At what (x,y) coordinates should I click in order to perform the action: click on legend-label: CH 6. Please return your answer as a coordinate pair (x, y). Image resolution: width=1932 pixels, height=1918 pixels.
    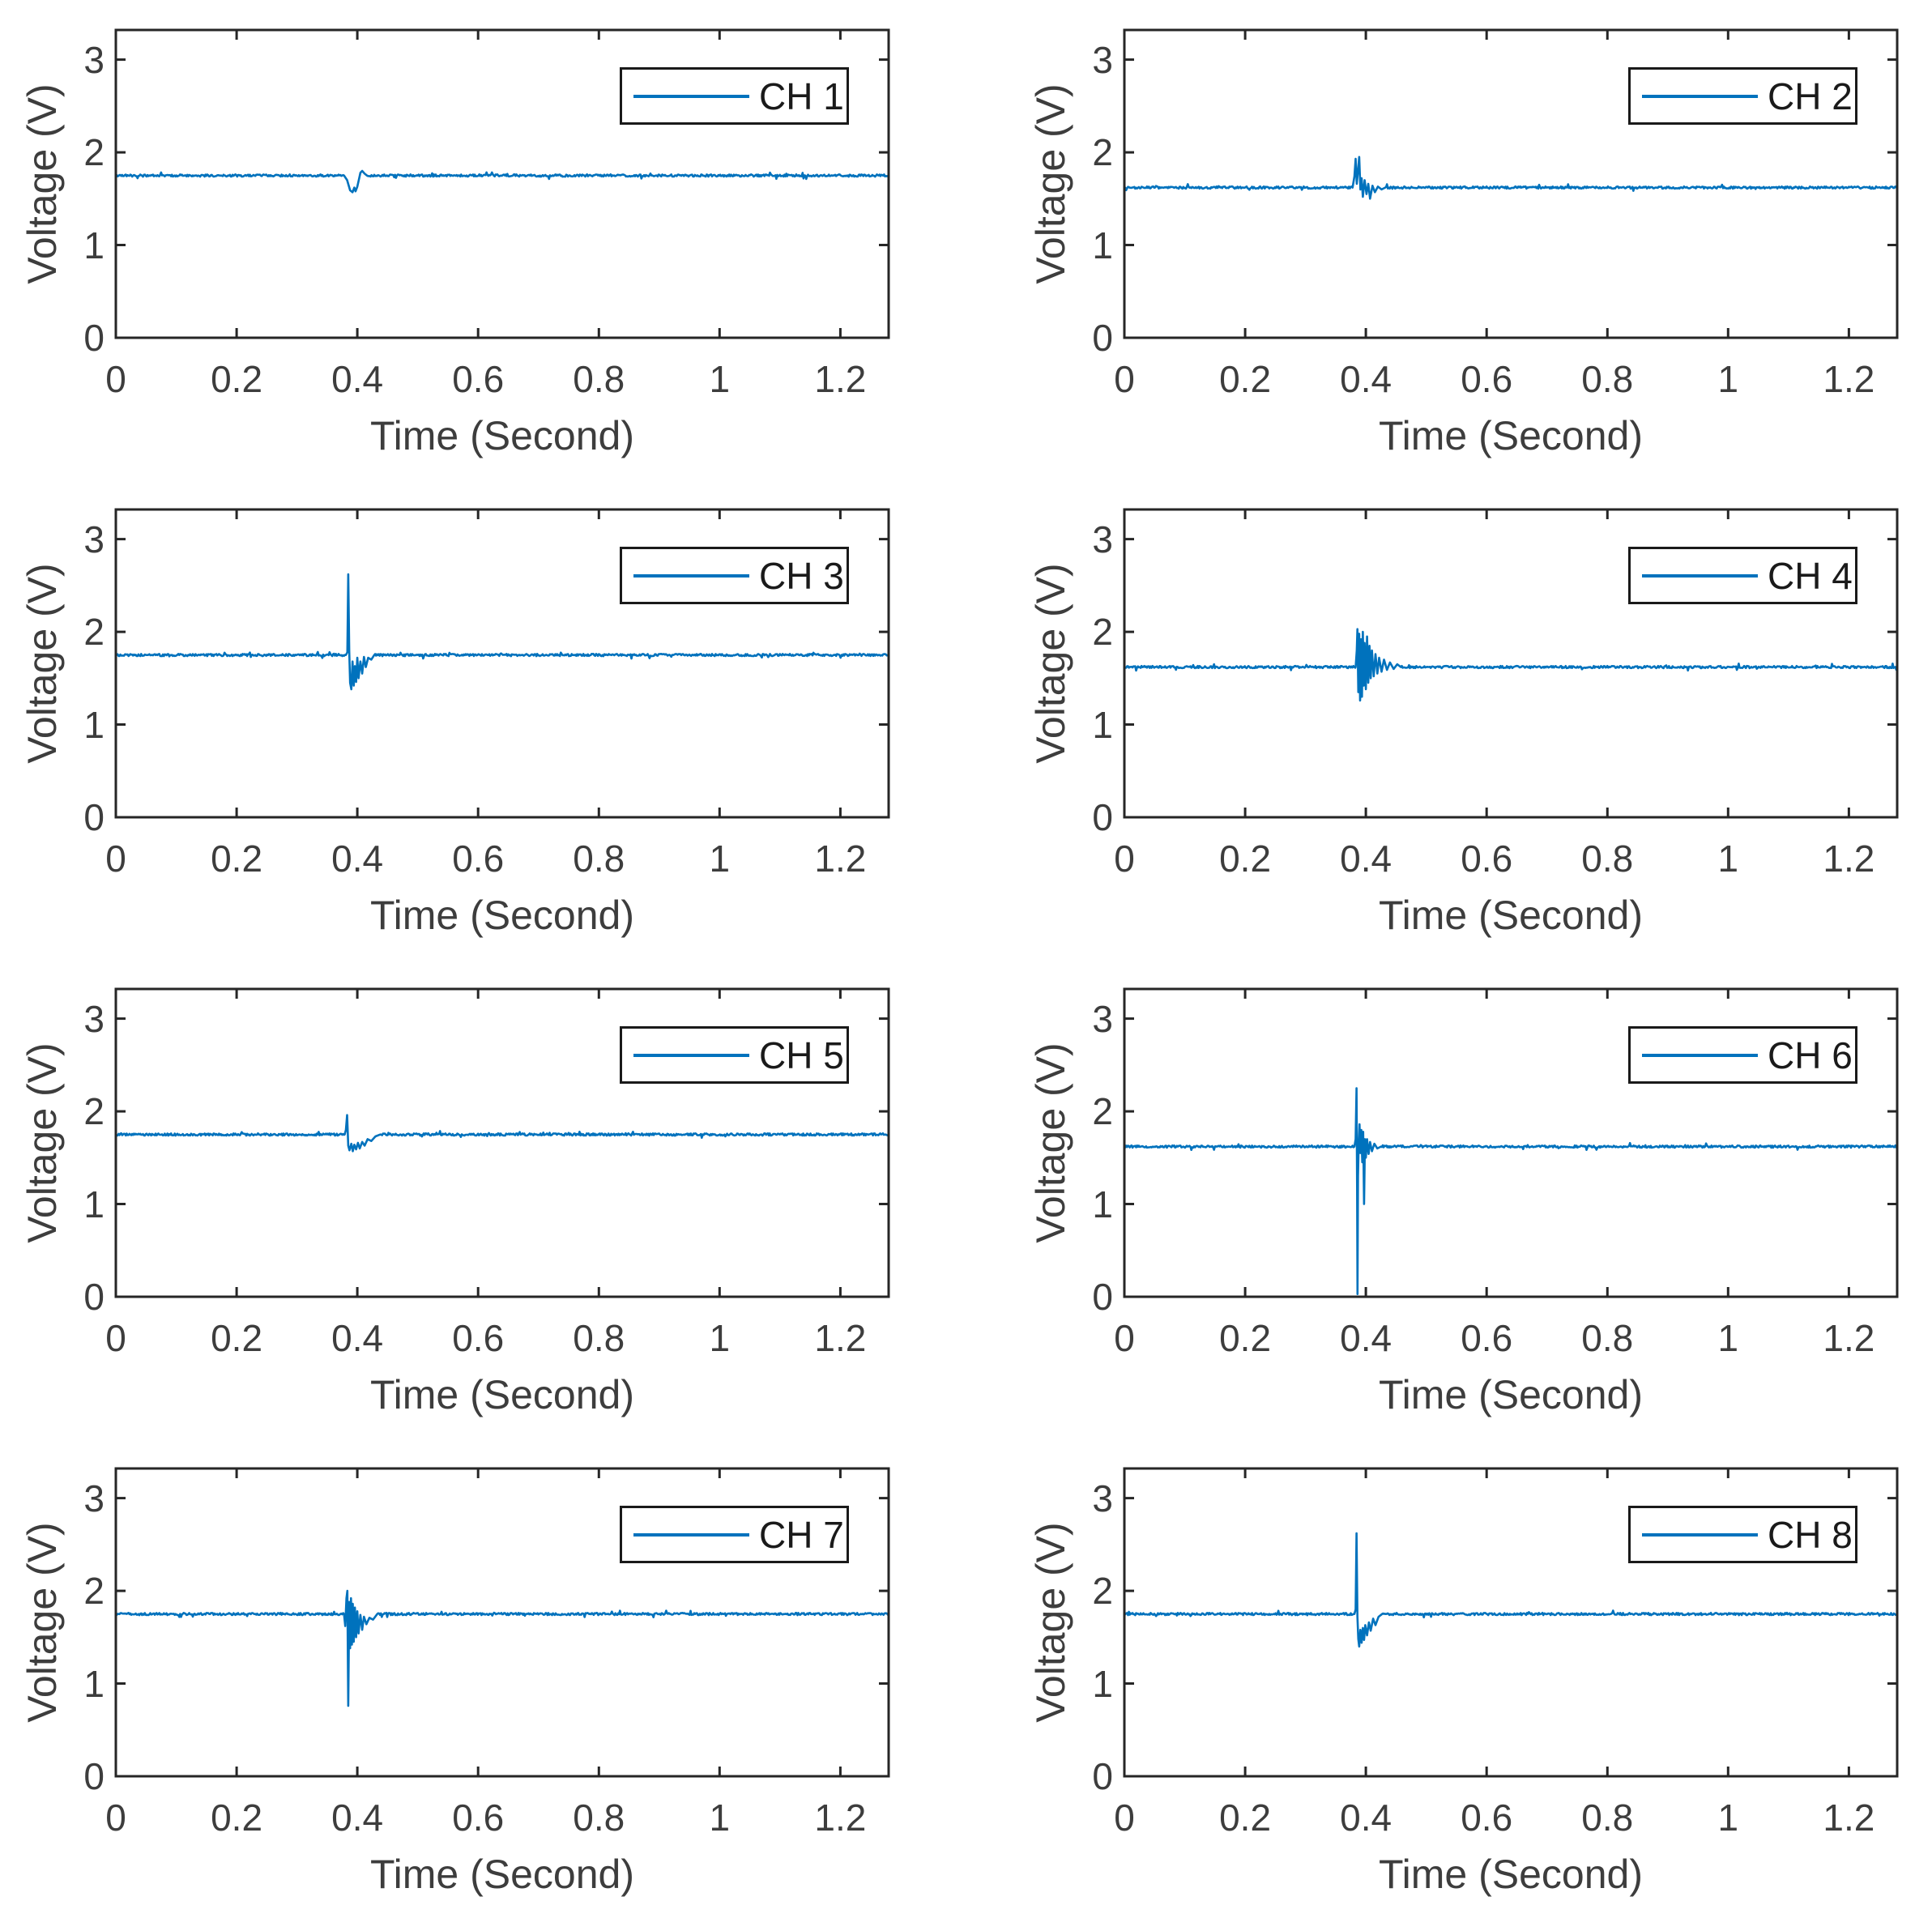
    Looking at the image, I should click on (1810, 1055).